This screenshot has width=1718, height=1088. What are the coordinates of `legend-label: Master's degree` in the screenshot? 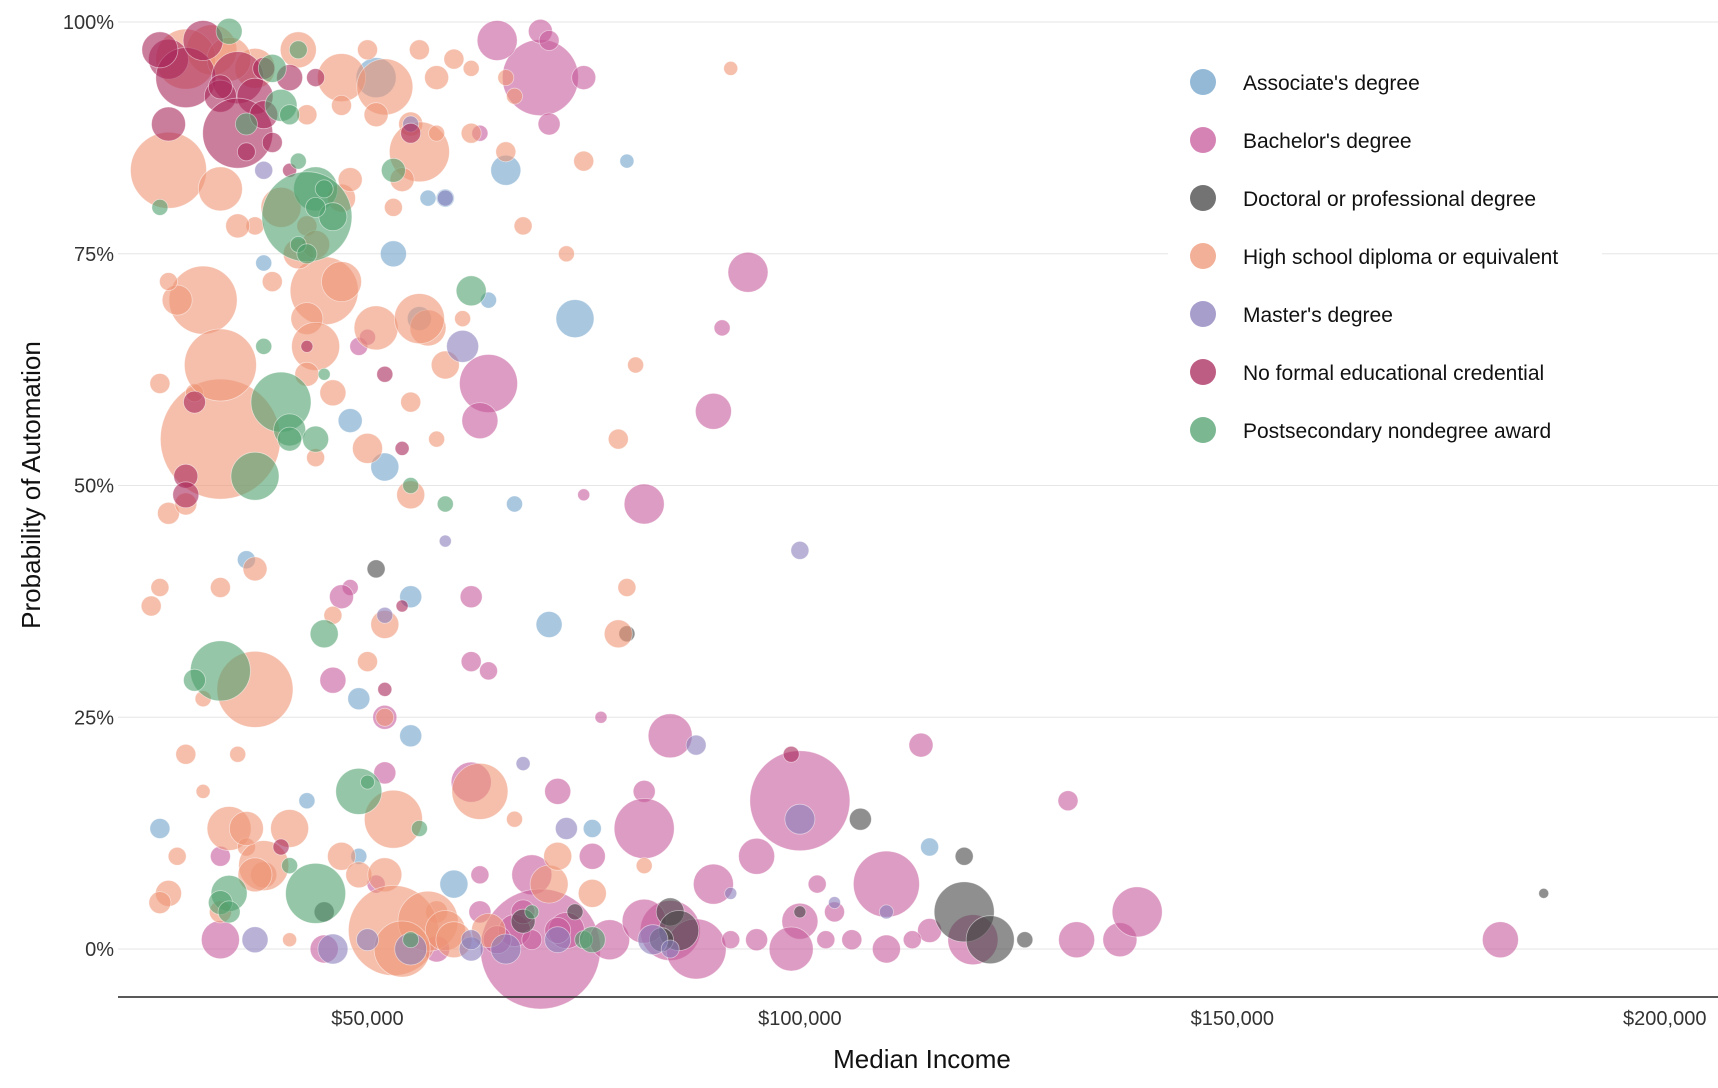 It's located at (1318, 315).